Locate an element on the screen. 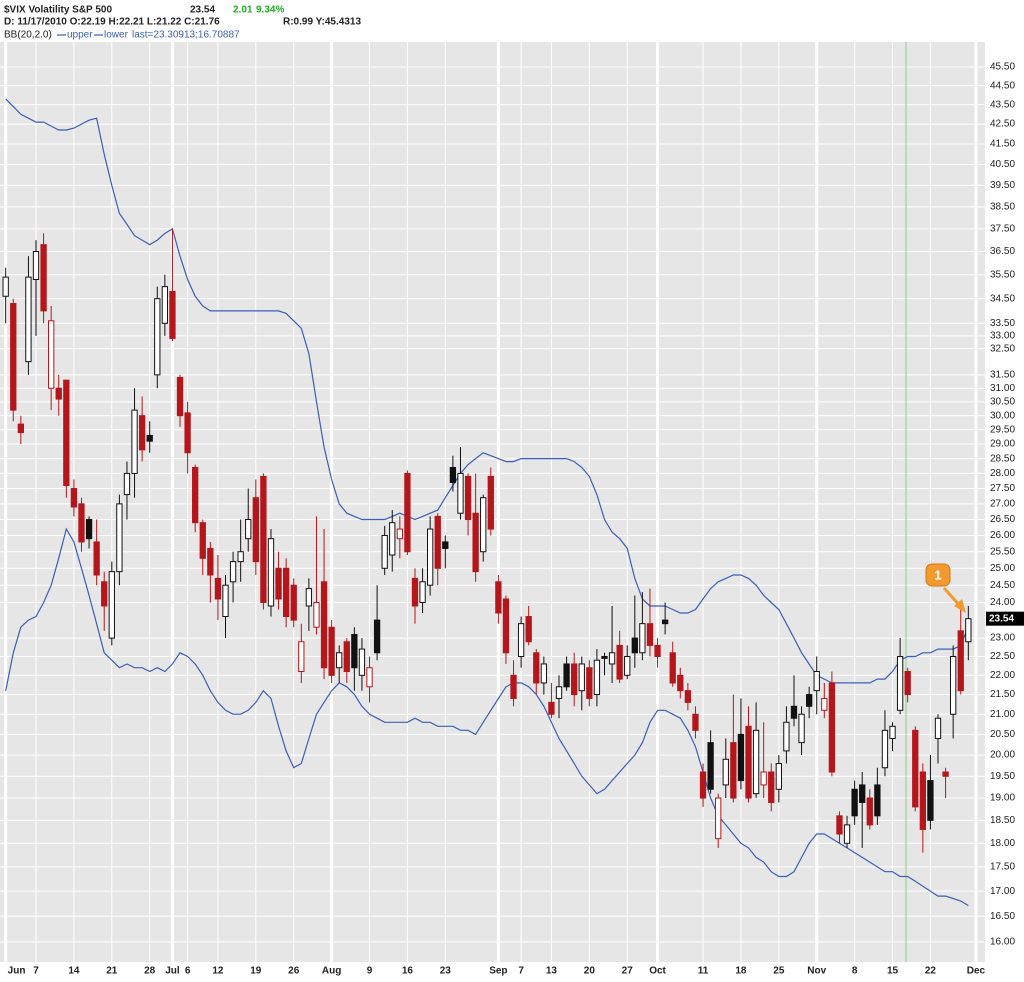 The height and width of the screenshot is (982, 1024). annotation-arrow is located at coordinates (952, 597).